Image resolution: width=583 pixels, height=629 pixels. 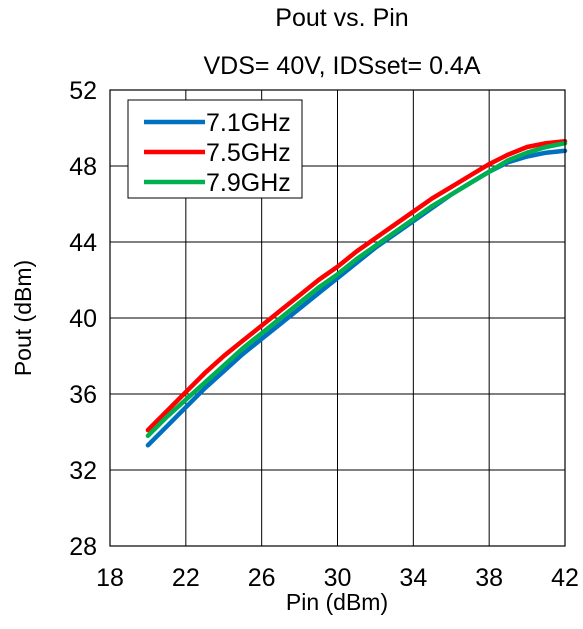 I want to click on legend-label: 7.1GHz, so click(x=248, y=123).